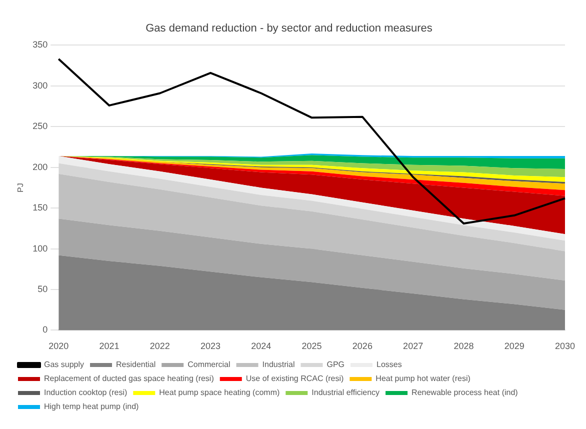 This screenshot has height=429, width=586. What do you see at coordinates (40, 207) in the screenshot?
I see `y-tick-label: 150` at bounding box center [40, 207].